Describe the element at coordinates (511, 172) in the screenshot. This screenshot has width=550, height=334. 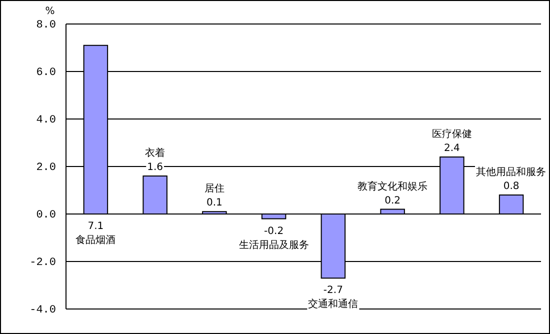
I see `x-tick-label: 其他用品和服务` at that location.